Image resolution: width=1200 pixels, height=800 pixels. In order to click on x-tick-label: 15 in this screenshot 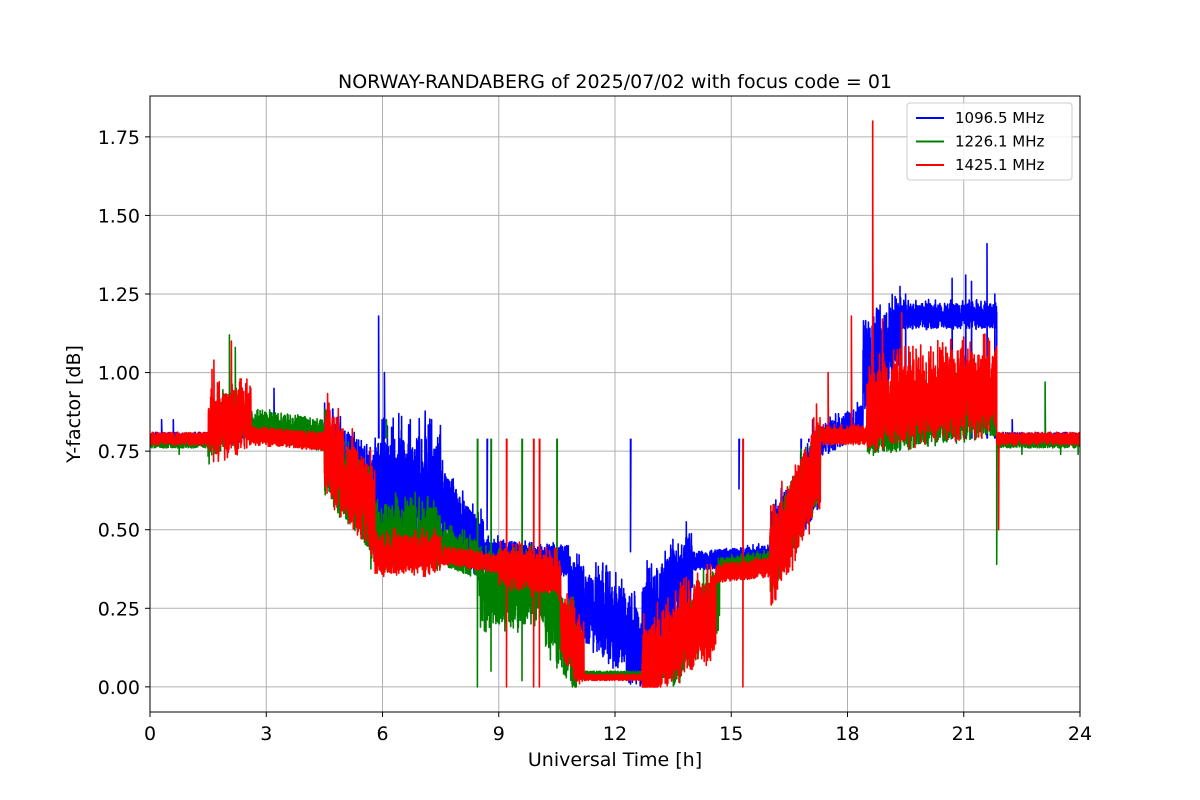, I will do `click(731, 734)`.